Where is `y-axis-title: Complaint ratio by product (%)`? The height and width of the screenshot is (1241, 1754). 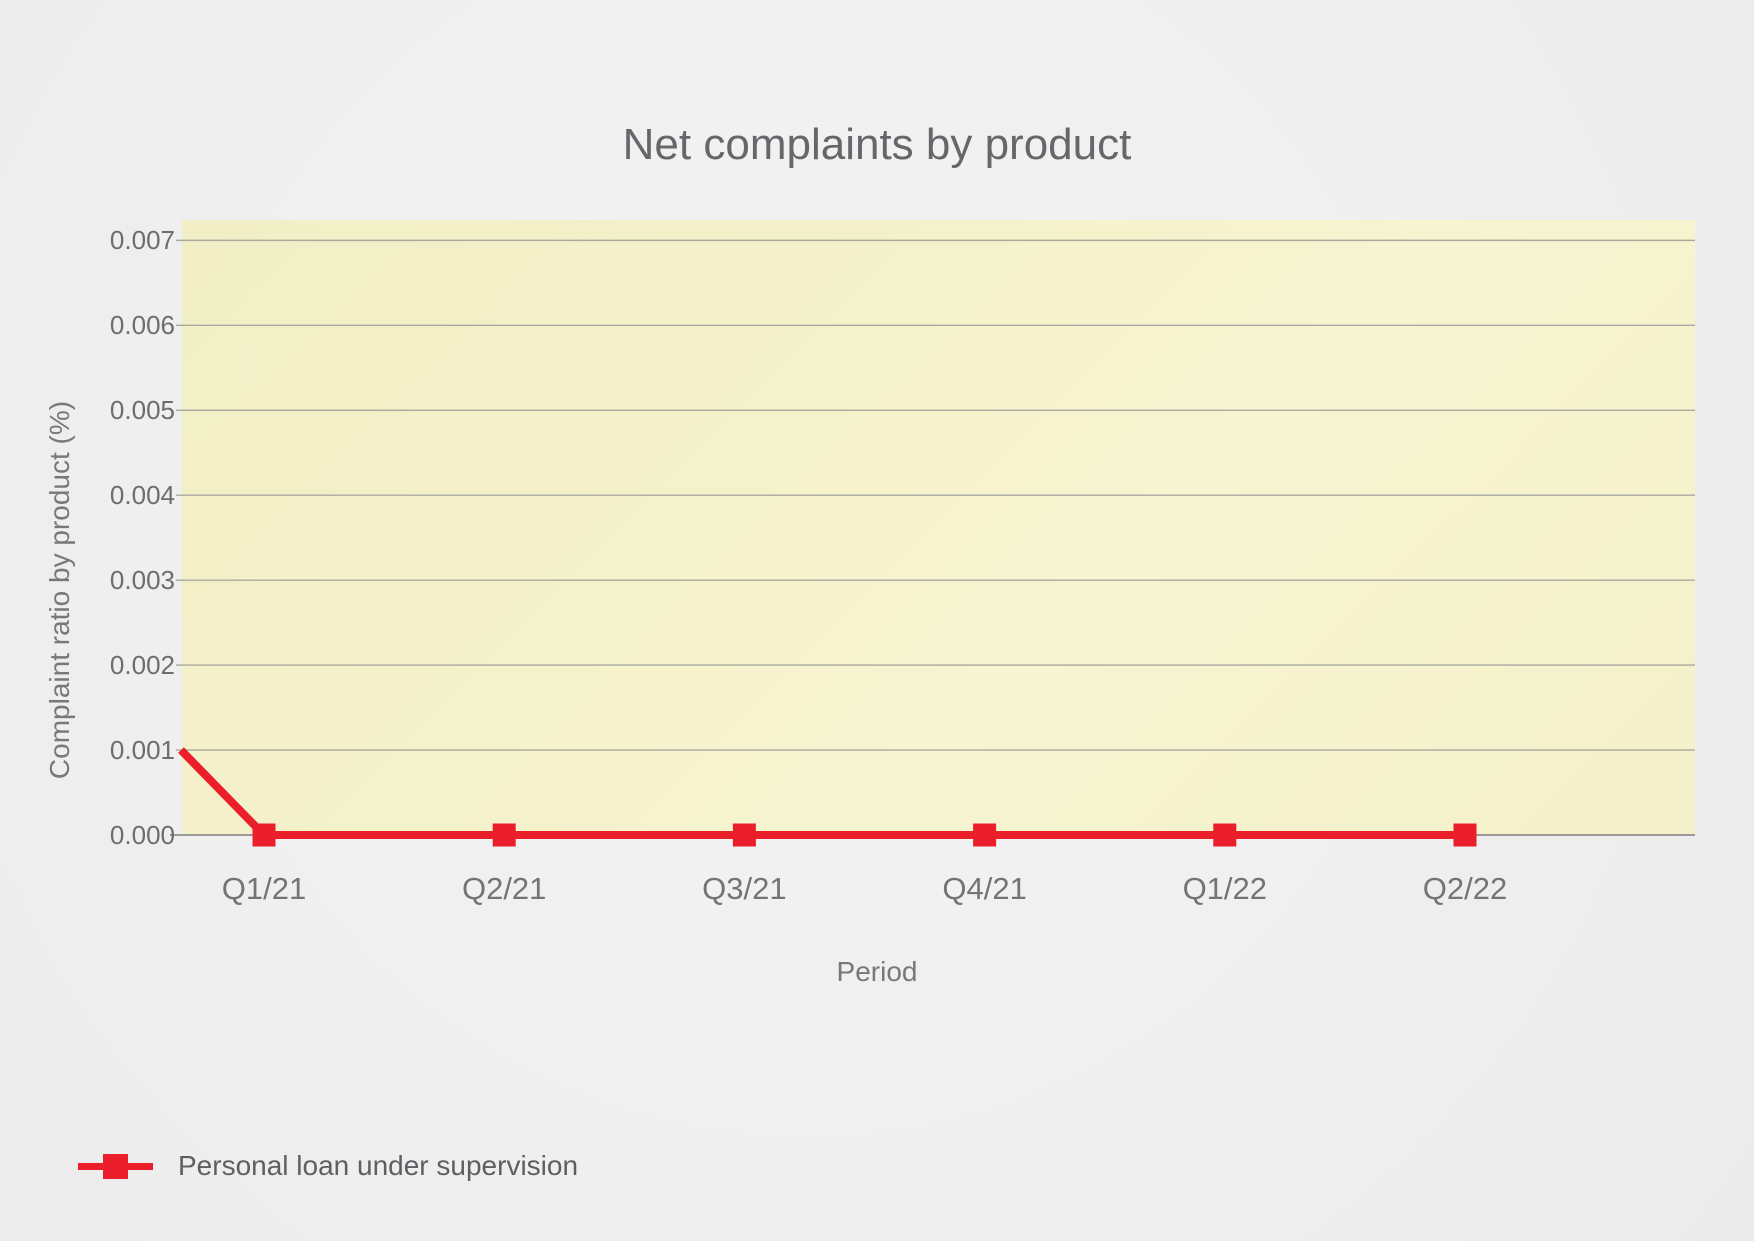 y-axis-title: Complaint ratio by product (%) is located at coordinates (59, 590).